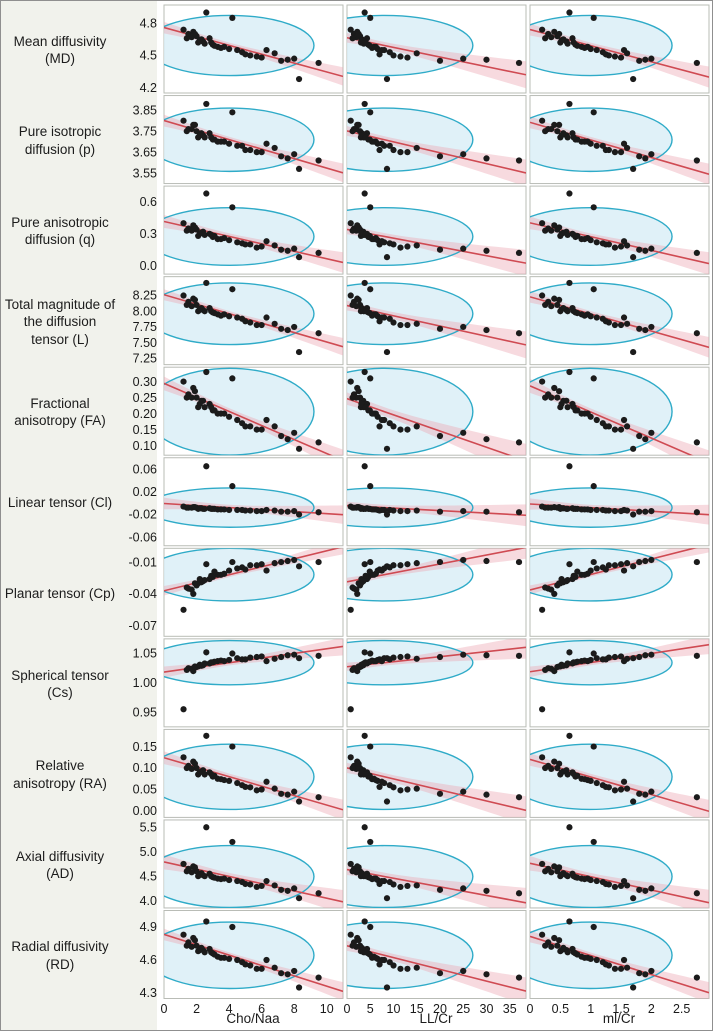 The height and width of the screenshot is (1031, 713). Describe the element at coordinates (394, 1009) in the screenshot. I see `x-tick-label: 10` at that location.